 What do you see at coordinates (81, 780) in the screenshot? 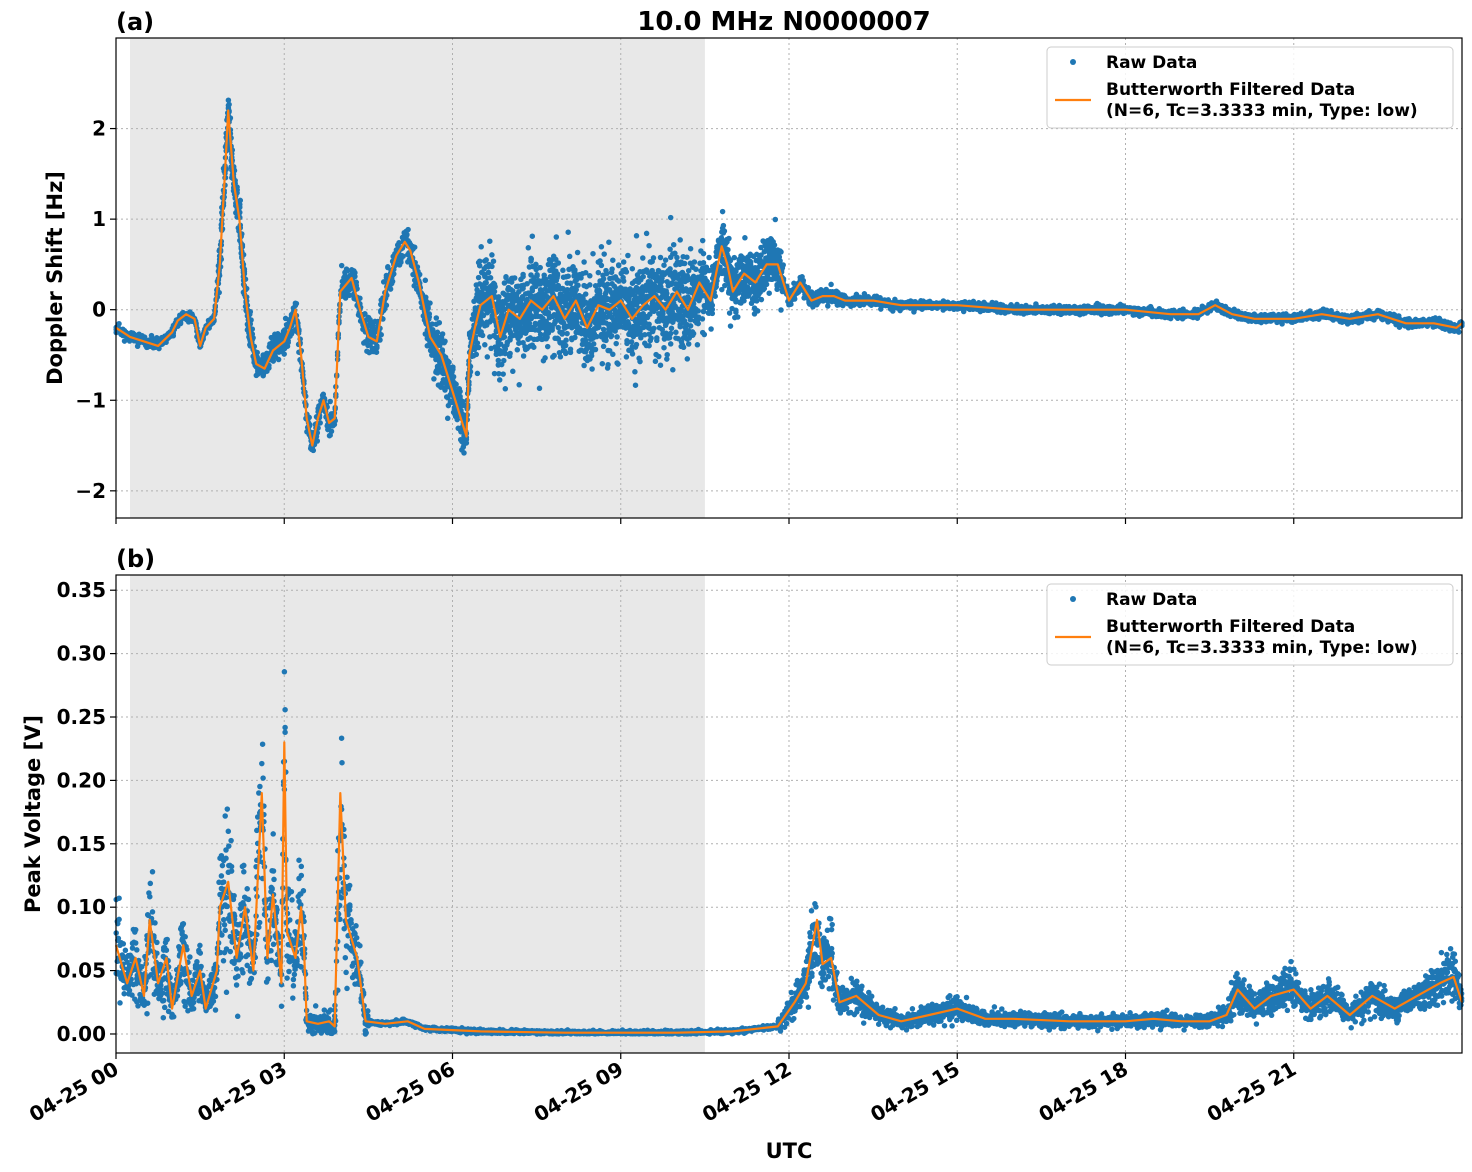
I see `y-tick-label: 0.20` at bounding box center [81, 780].